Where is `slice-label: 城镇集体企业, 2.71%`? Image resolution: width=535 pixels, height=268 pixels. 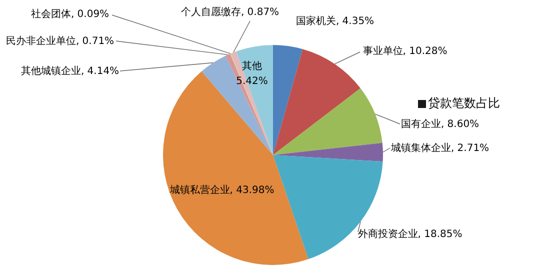
slice-label: 城镇集体企业, 2.71% is located at coordinates (440, 149).